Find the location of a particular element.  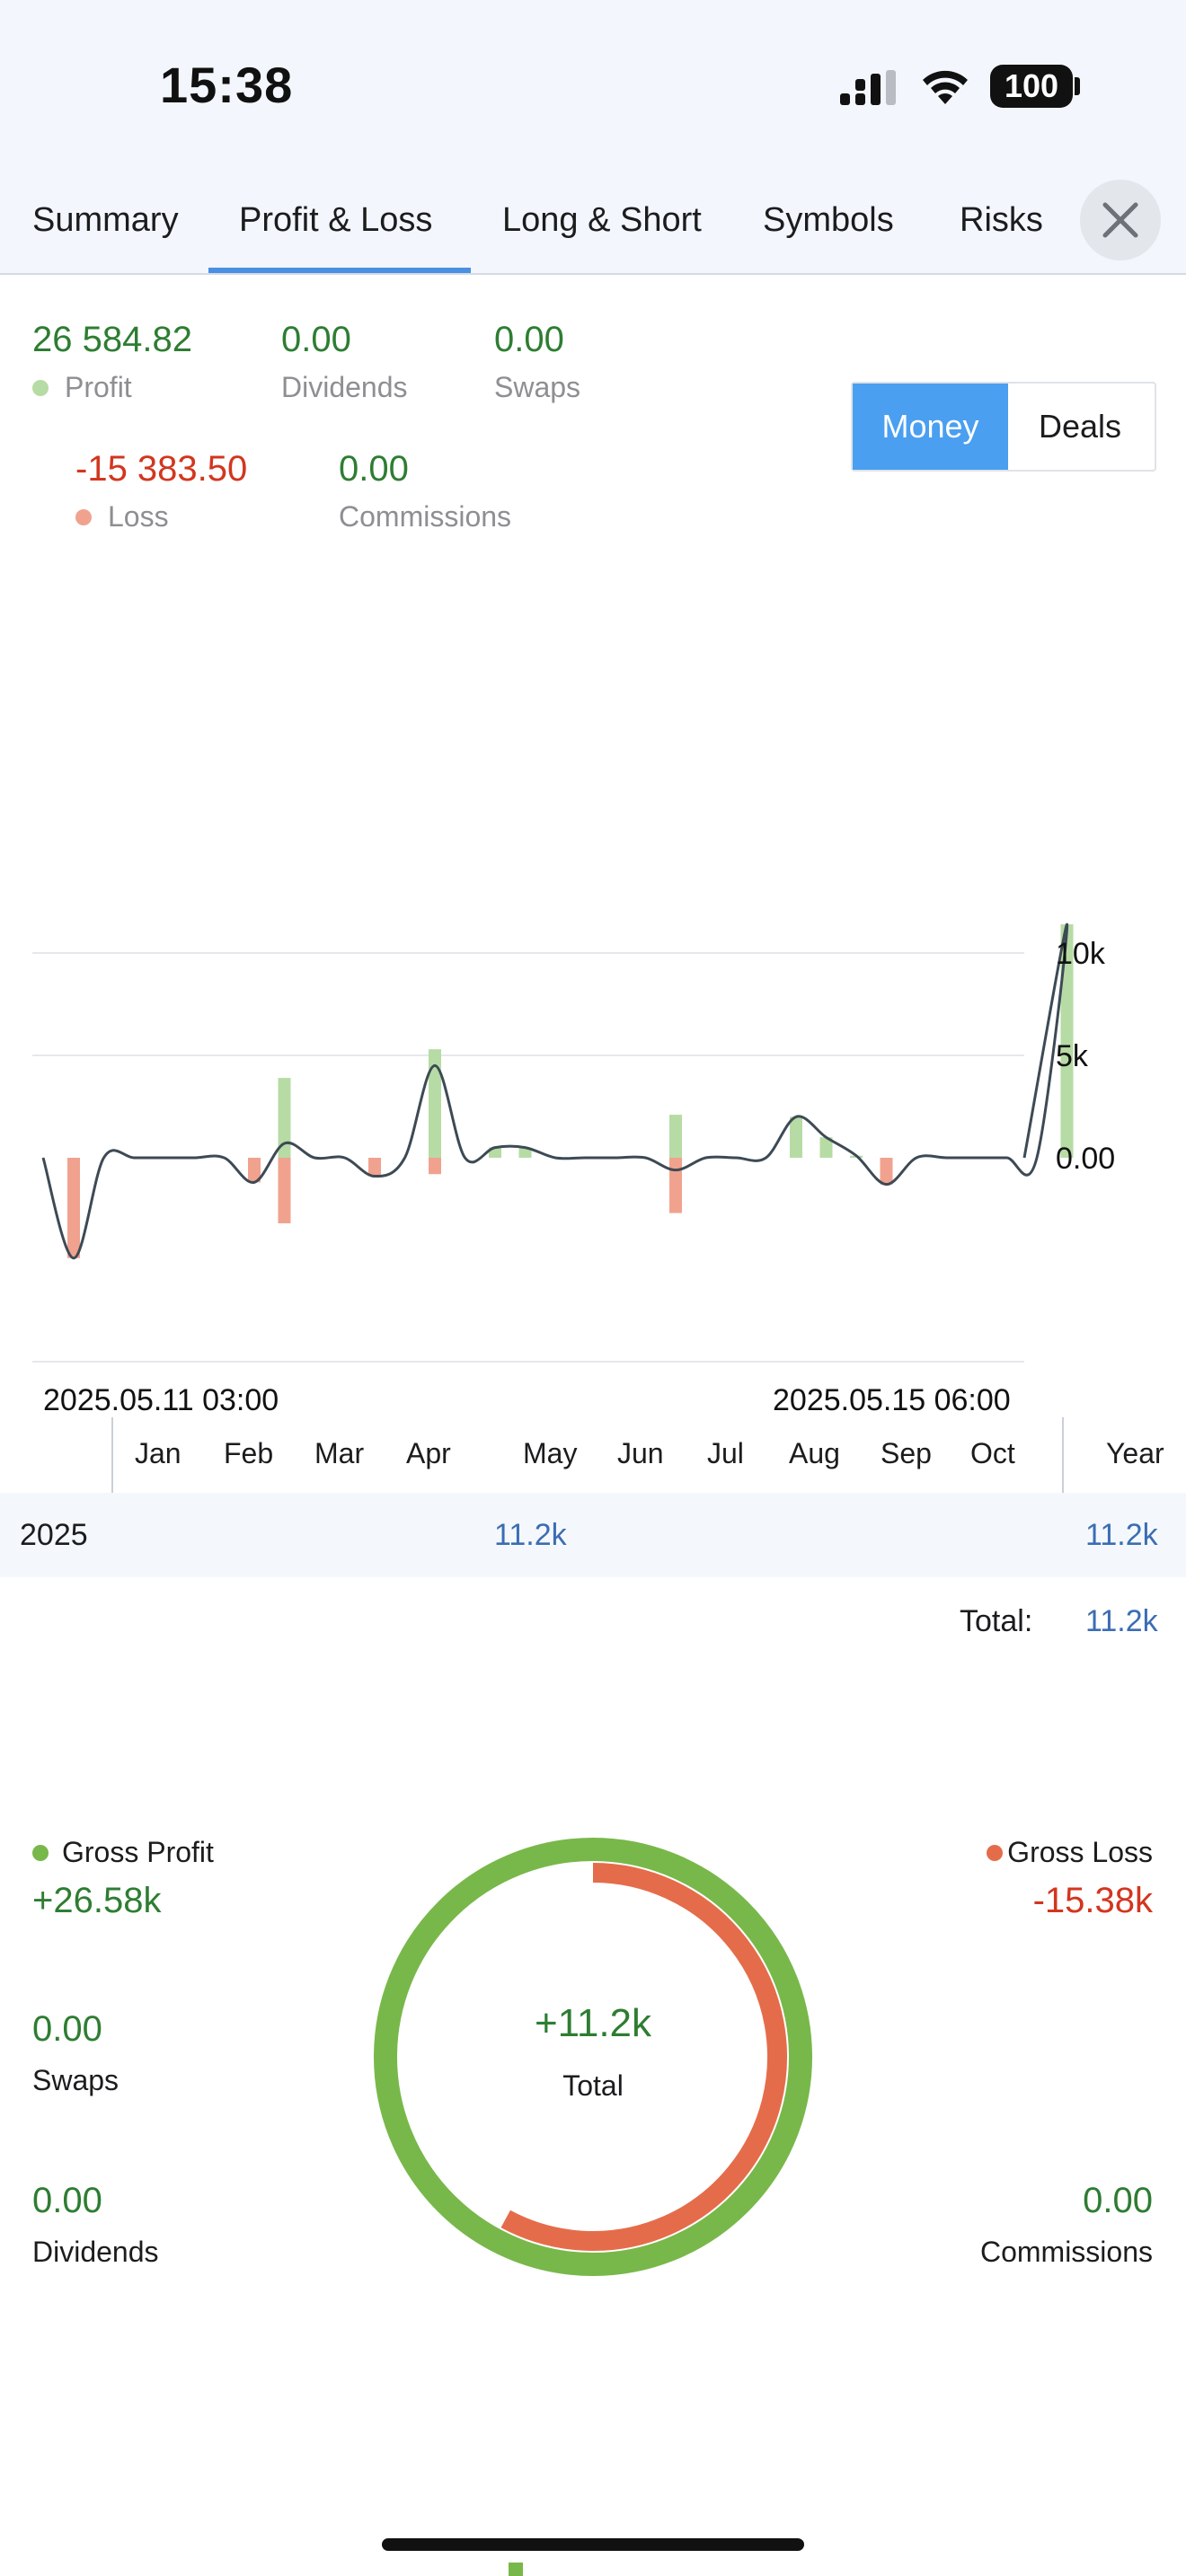

month-jan: Jan is located at coordinates (158, 1453).